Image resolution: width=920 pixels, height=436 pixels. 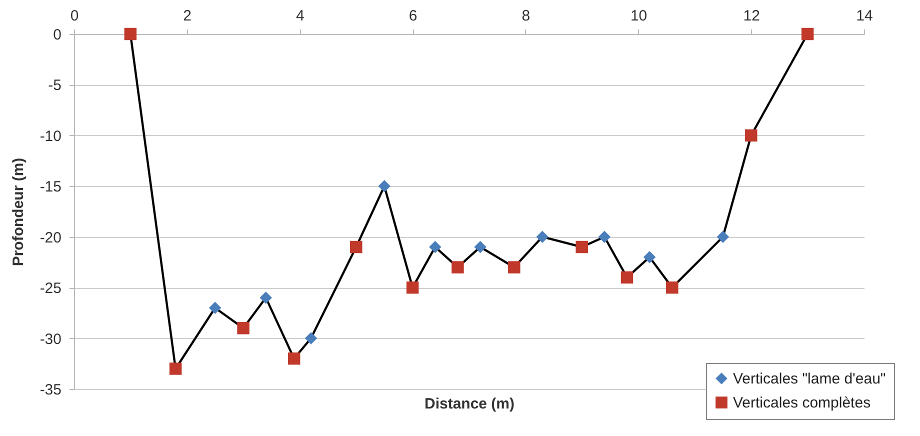 I want to click on x-tick-label: 2, so click(x=187, y=16).